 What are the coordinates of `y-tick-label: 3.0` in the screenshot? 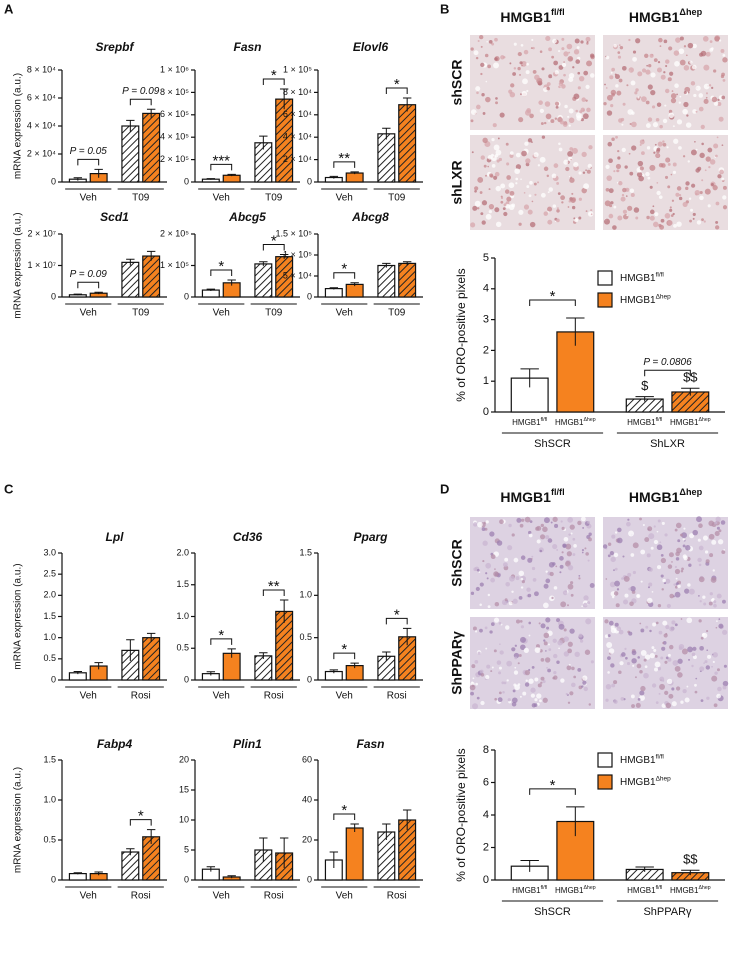 It's located at (49, 552).